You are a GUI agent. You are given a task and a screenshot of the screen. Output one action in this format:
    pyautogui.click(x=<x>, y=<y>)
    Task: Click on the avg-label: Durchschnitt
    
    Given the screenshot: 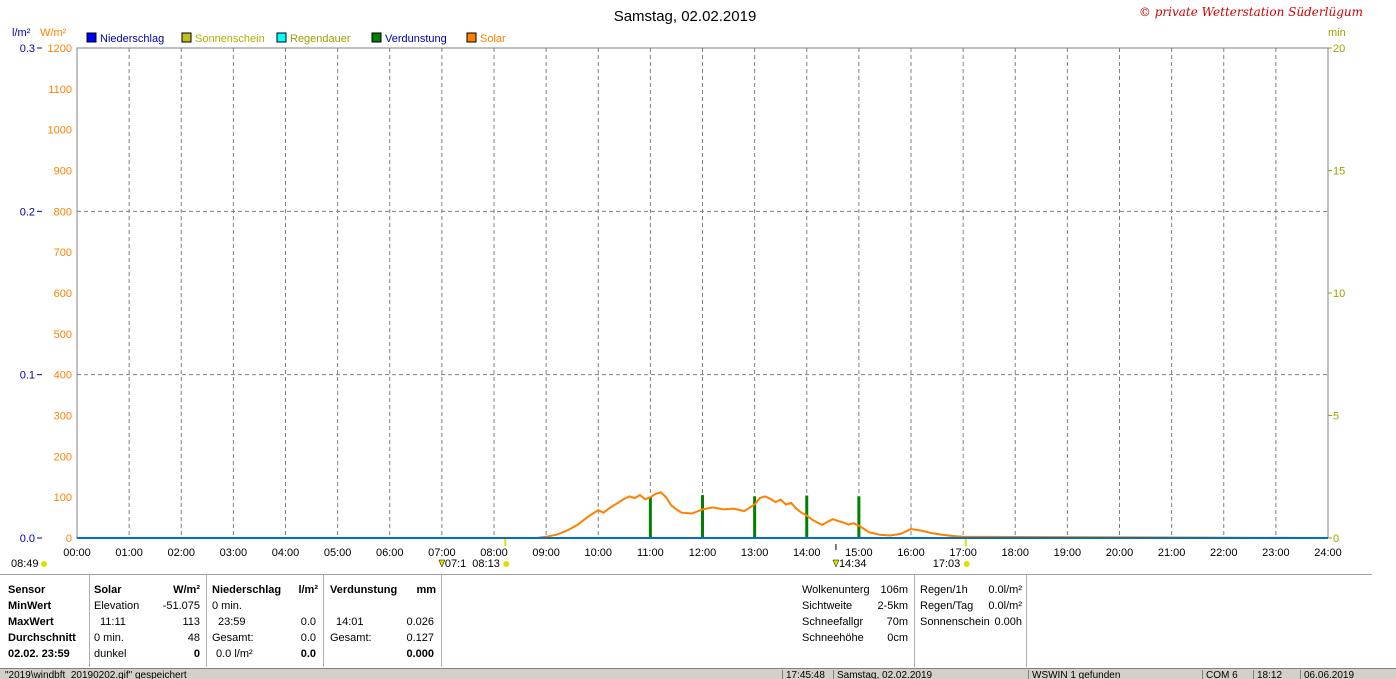 What is the action you would take?
    pyautogui.click(x=42, y=638)
    